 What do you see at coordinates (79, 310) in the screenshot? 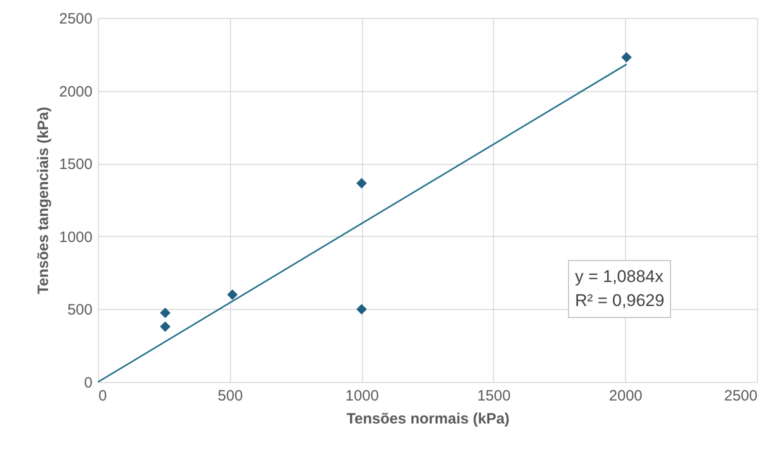
I see `y-tick-label: 500` at bounding box center [79, 310].